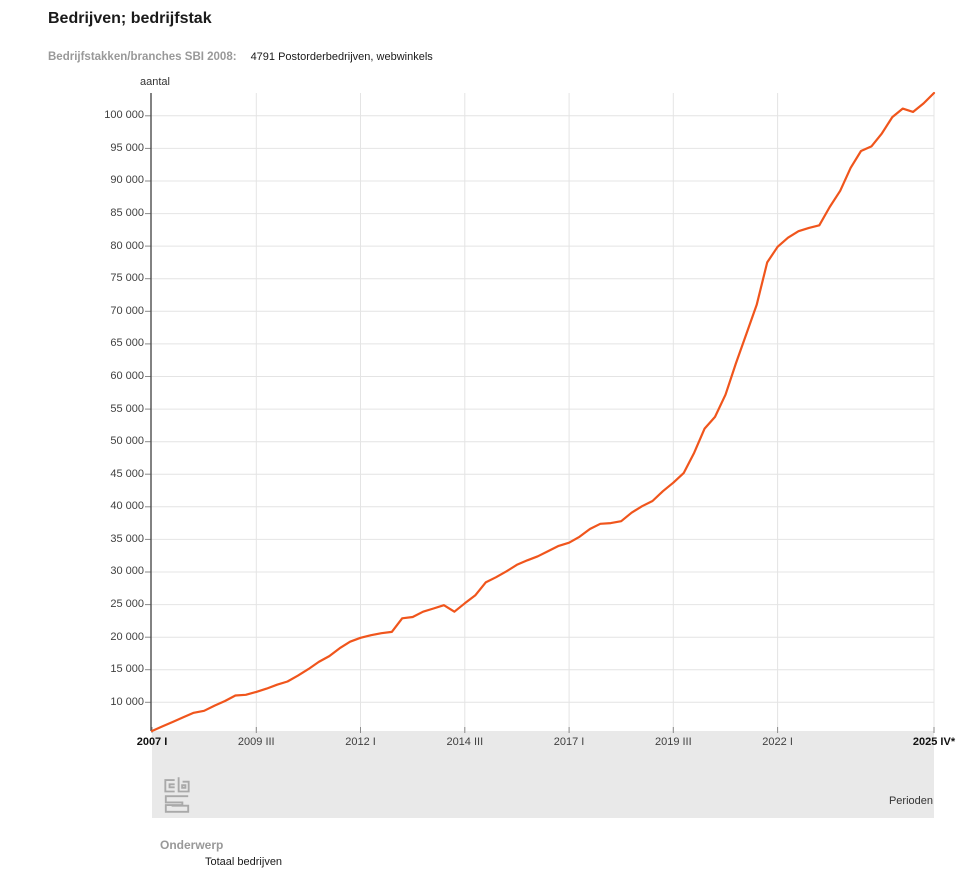  Describe the element at coordinates (127, 213) in the screenshot. I see `y-axis-tick-label: 85 000` at that location.